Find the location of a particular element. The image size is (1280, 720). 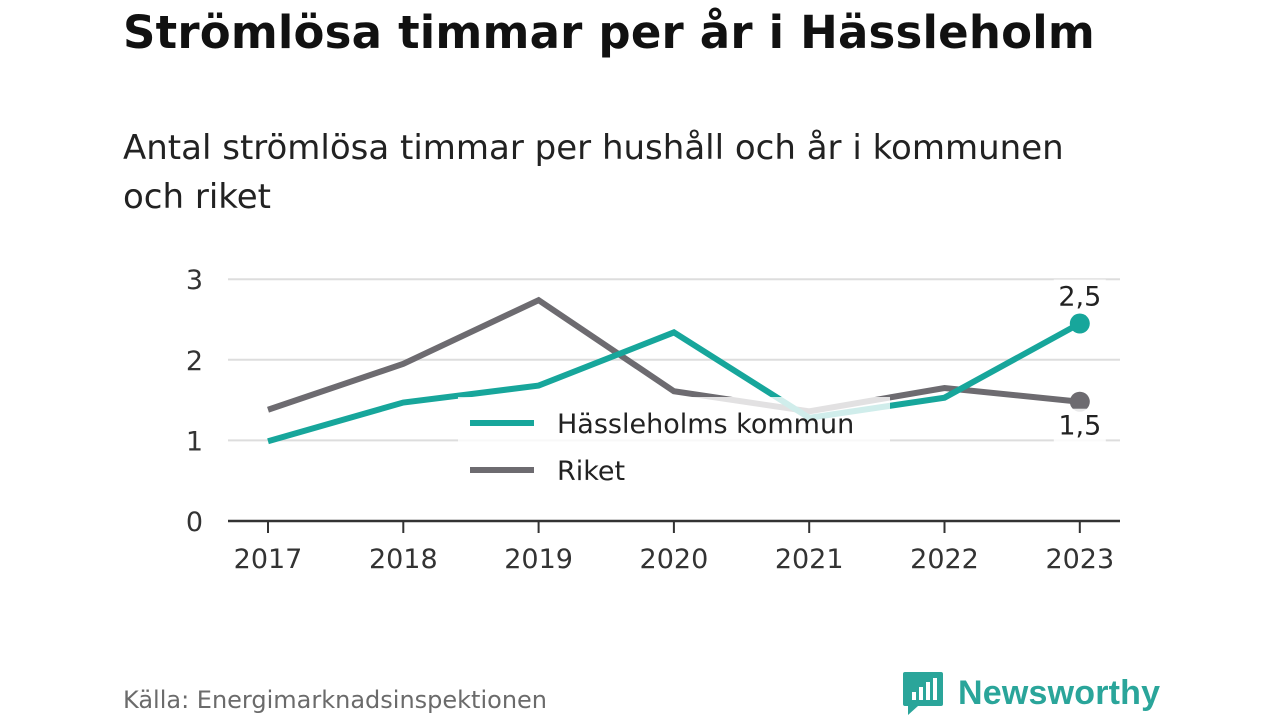

y-tick-label: 2 is located at coordinates (194, 361).